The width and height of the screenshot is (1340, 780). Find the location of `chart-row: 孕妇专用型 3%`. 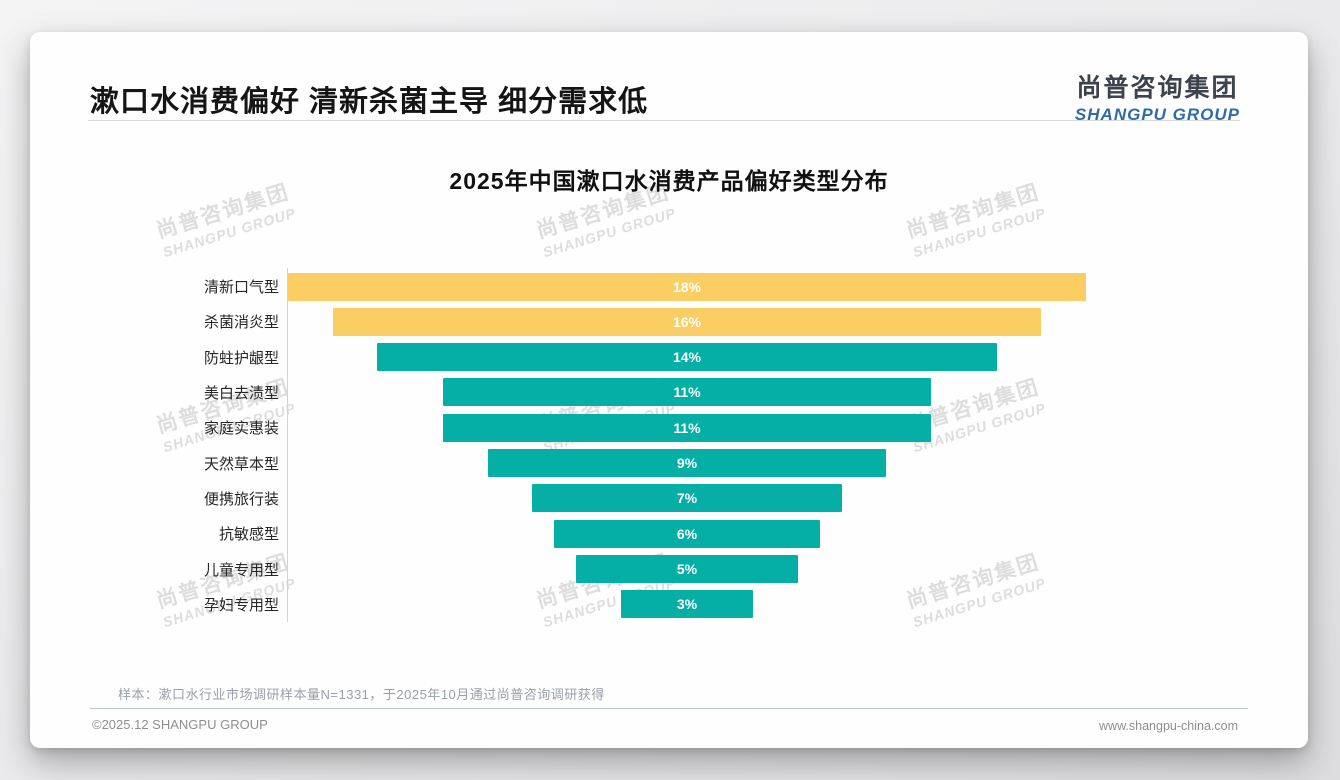

chart-row: 孕妇专用型 3% is located at coordinates (669, 604).